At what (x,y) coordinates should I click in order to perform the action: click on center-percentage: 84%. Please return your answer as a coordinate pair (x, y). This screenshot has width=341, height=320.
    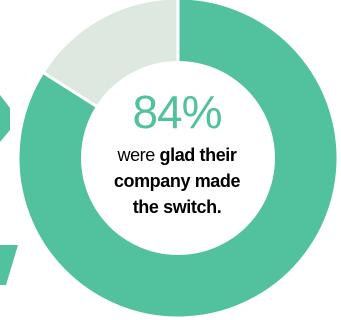
    Looking at the image, I should click on (177, 112).